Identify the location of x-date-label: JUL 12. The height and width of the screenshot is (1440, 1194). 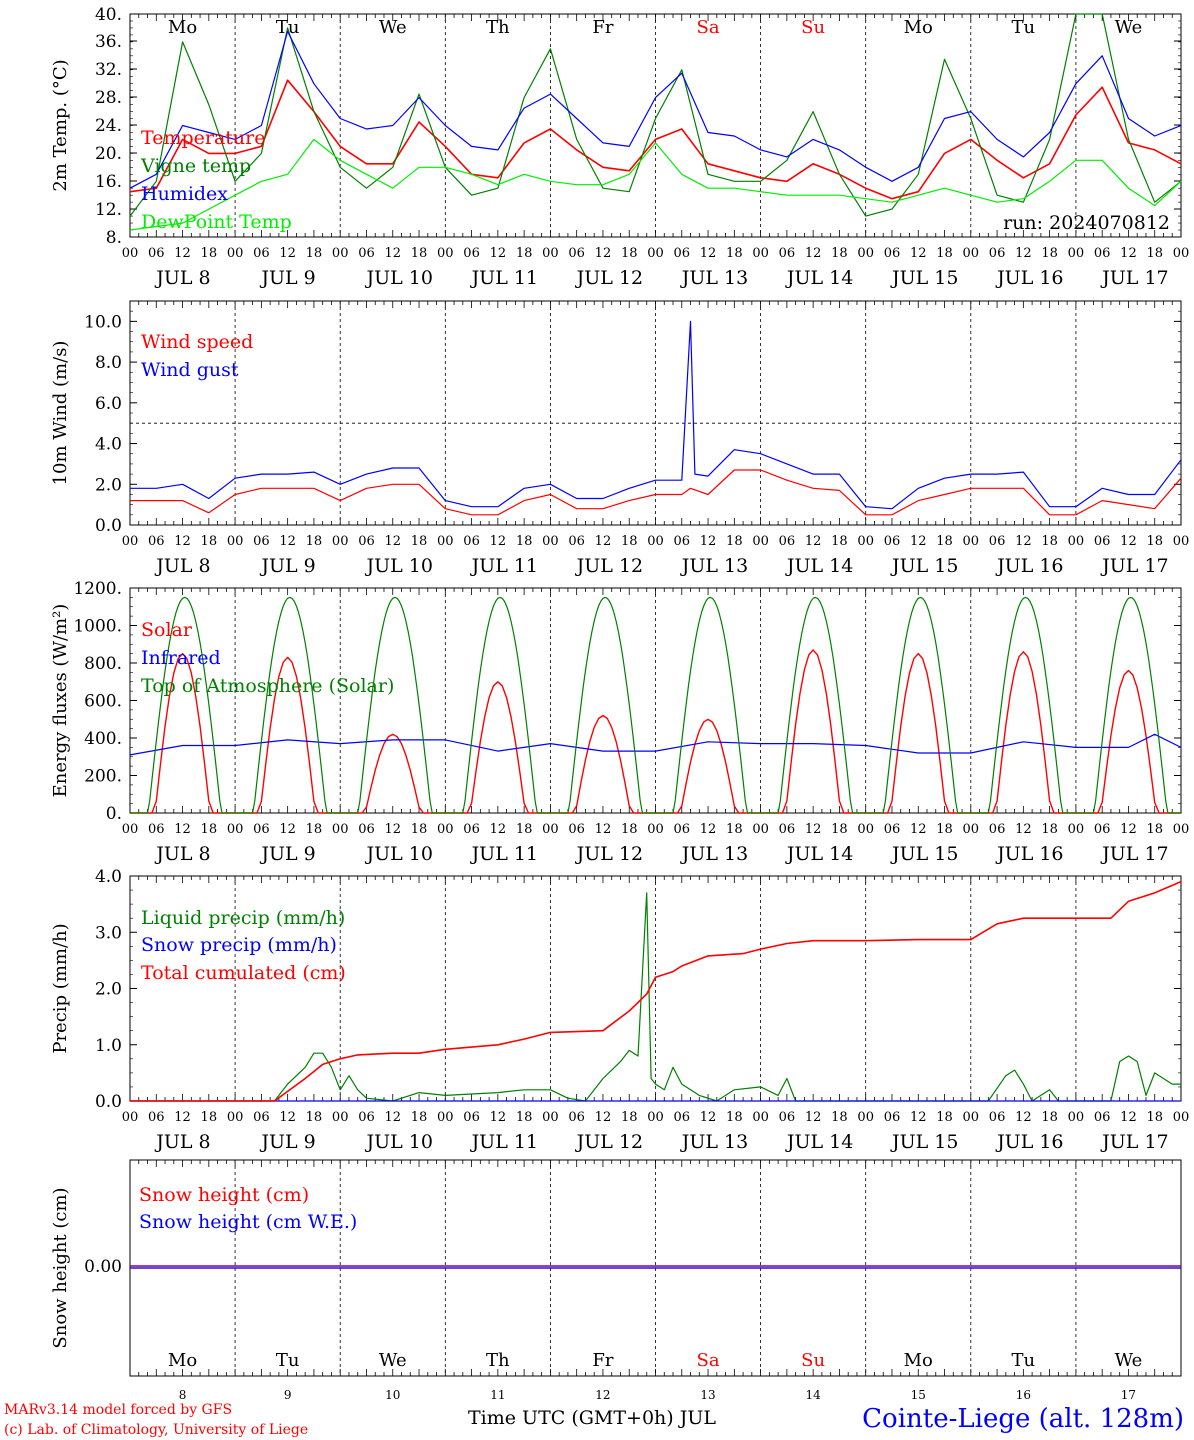
(609, 566).